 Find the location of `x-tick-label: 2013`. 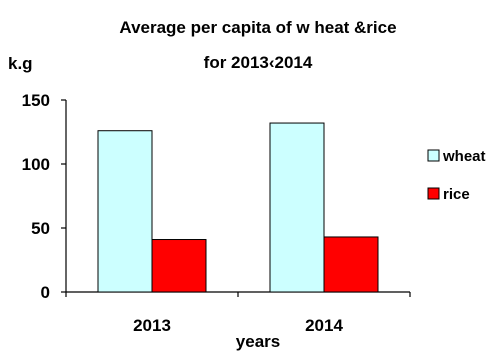

x-tick-label: 2013 is located at coordinates (152, 325).